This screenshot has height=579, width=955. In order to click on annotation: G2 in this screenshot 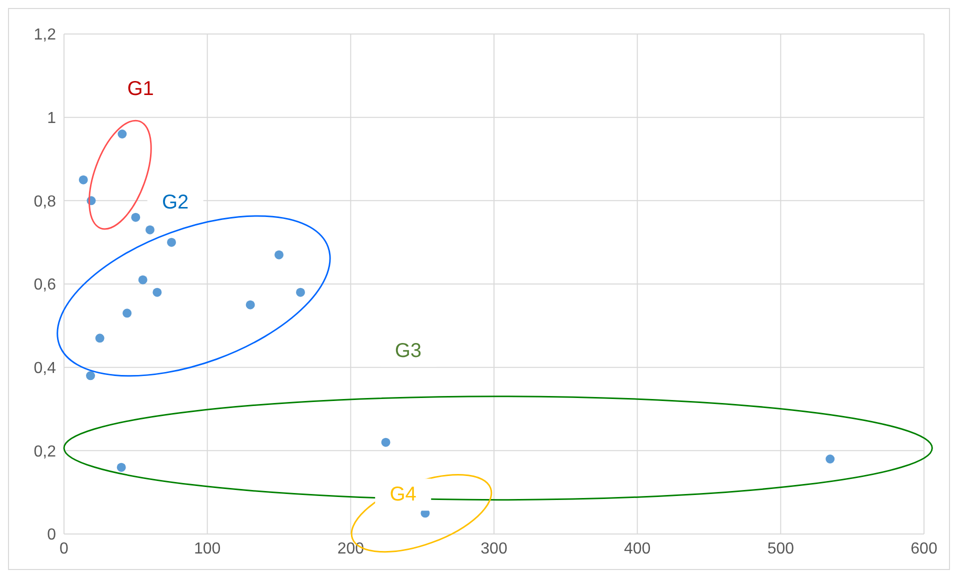, I will do `click(175, 203)`.